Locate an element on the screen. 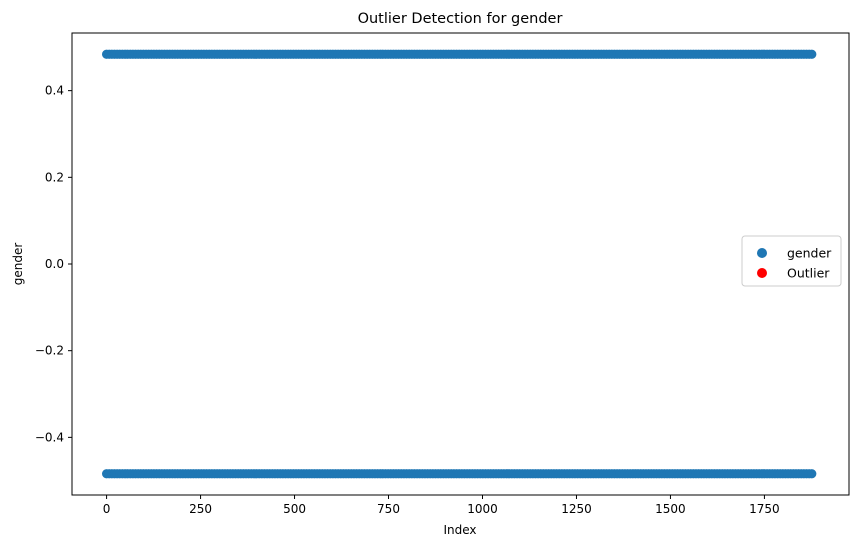 This screenshot has height=547, width=857. y-tick-label: −0.4 is located at coordinates (49, 437).